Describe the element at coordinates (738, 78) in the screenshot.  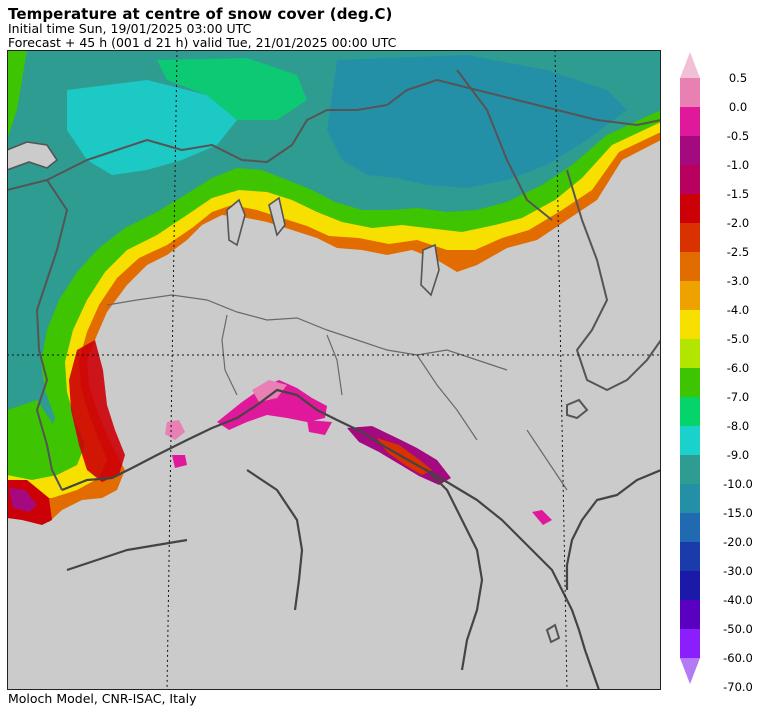
I see `legend-label: 0.5` at that location.